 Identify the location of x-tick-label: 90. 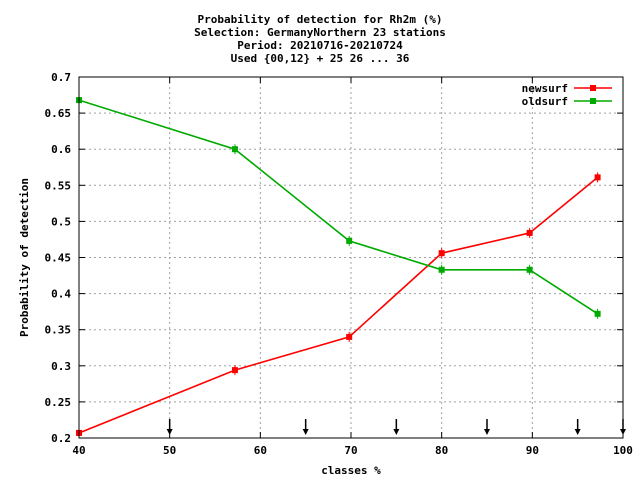
(532, 450).